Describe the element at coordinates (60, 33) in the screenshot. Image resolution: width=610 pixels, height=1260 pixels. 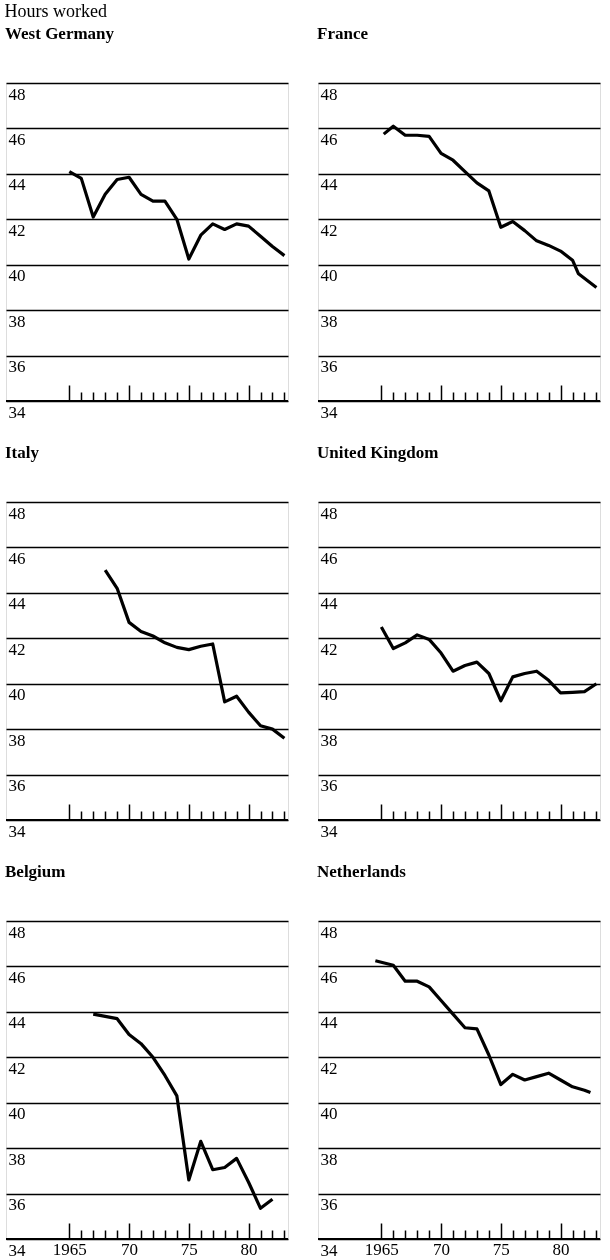
I see `chart-title: West Germany` at that location.